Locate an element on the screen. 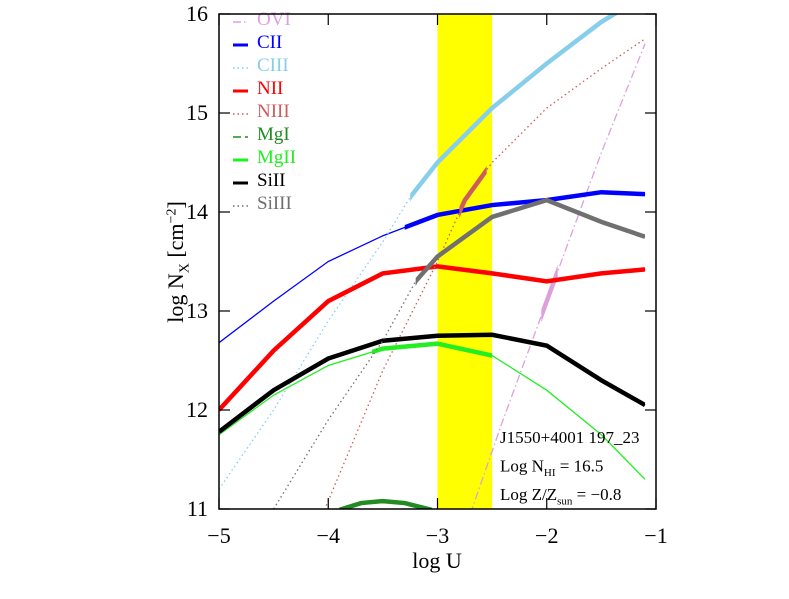 This screenshot has width=789, height=599. x-tick-label: −1 is located at coordinates (655, 535).